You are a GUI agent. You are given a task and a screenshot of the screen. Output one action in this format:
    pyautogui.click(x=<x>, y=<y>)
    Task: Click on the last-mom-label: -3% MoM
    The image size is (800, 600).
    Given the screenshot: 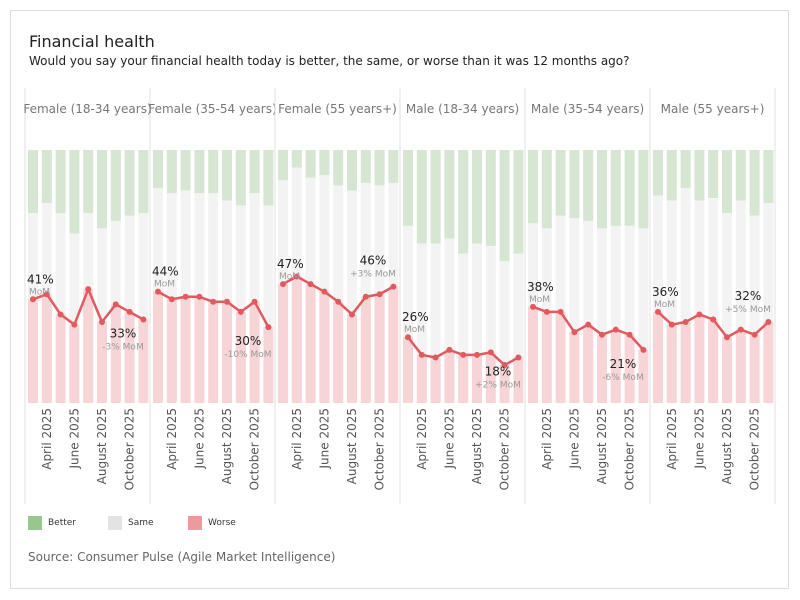 What is the action you would take?
    pyautogui.click(x=122, y=348)
    